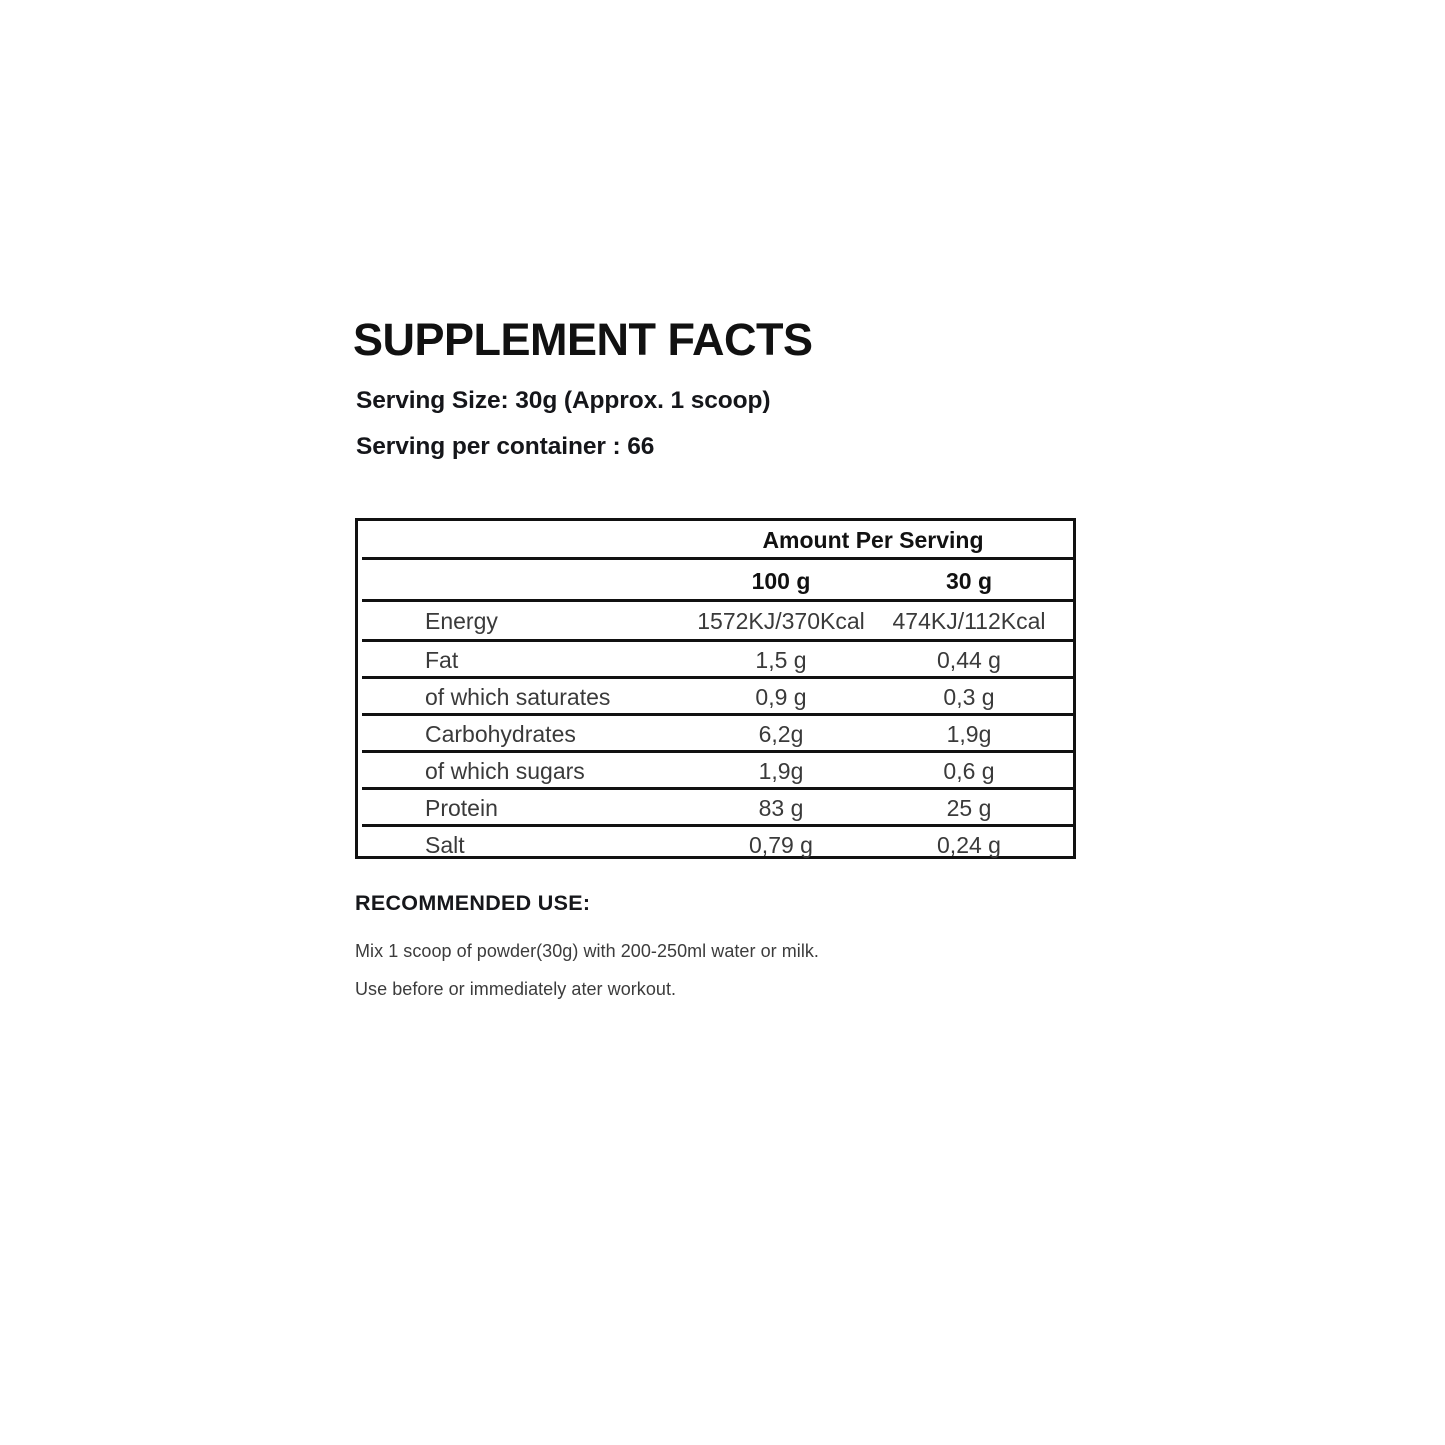  Describe the element at coordinates (873, 540) in the screenshot. I see `amount-per-serving-header: Amount Per Serving` at that location.